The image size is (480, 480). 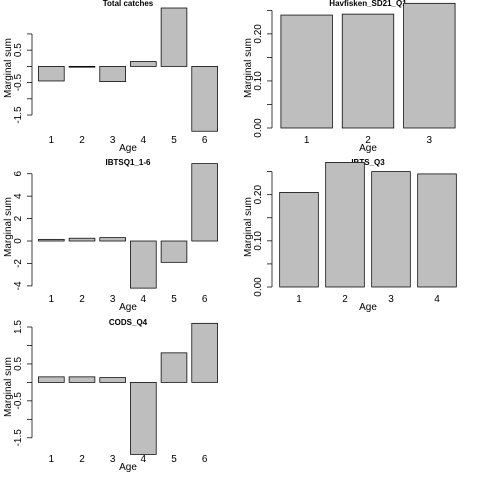 I want to click on y-tick-label: 0, so click(x=18, y=241).